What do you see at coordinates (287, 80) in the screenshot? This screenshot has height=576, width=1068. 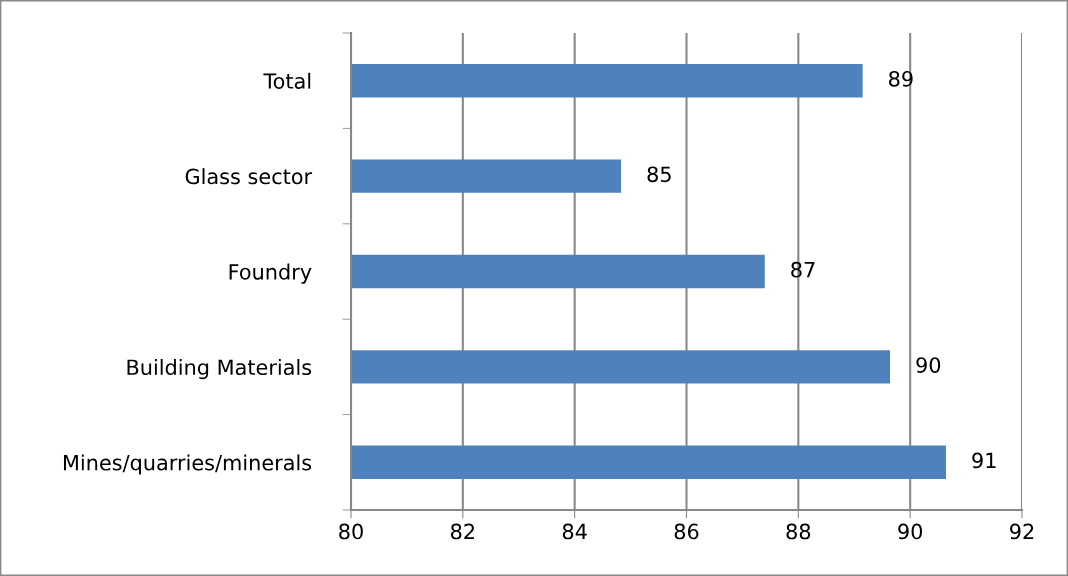 I see `y-tick-label: Total` at bounding box center [287, 80].